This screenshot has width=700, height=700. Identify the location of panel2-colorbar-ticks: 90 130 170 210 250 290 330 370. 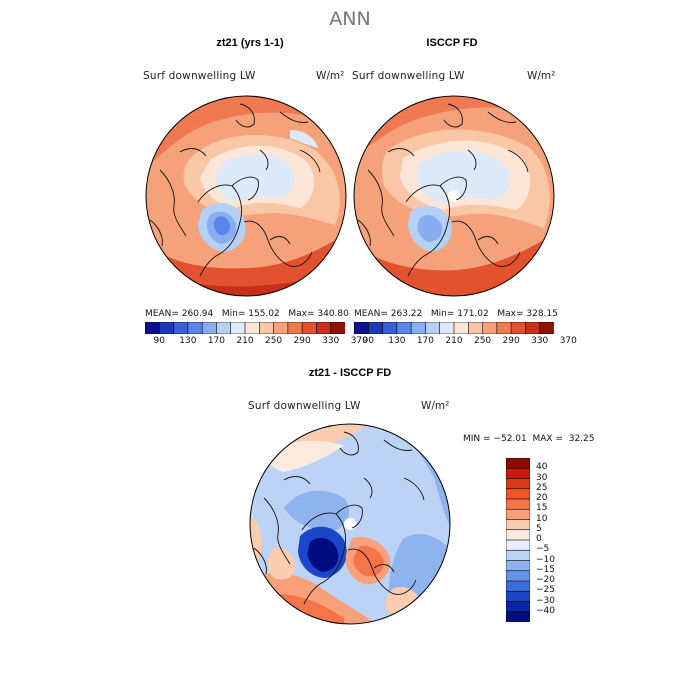
(465, 342).